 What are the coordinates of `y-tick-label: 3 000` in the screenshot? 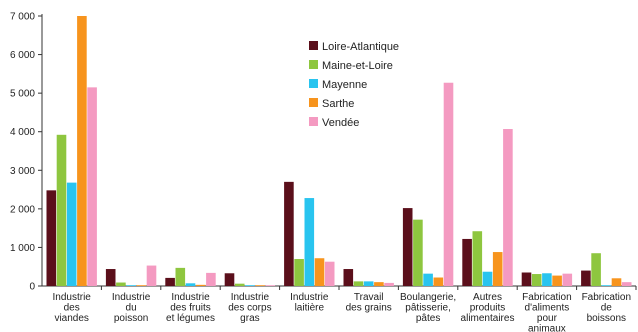 It's located at (22, 171).